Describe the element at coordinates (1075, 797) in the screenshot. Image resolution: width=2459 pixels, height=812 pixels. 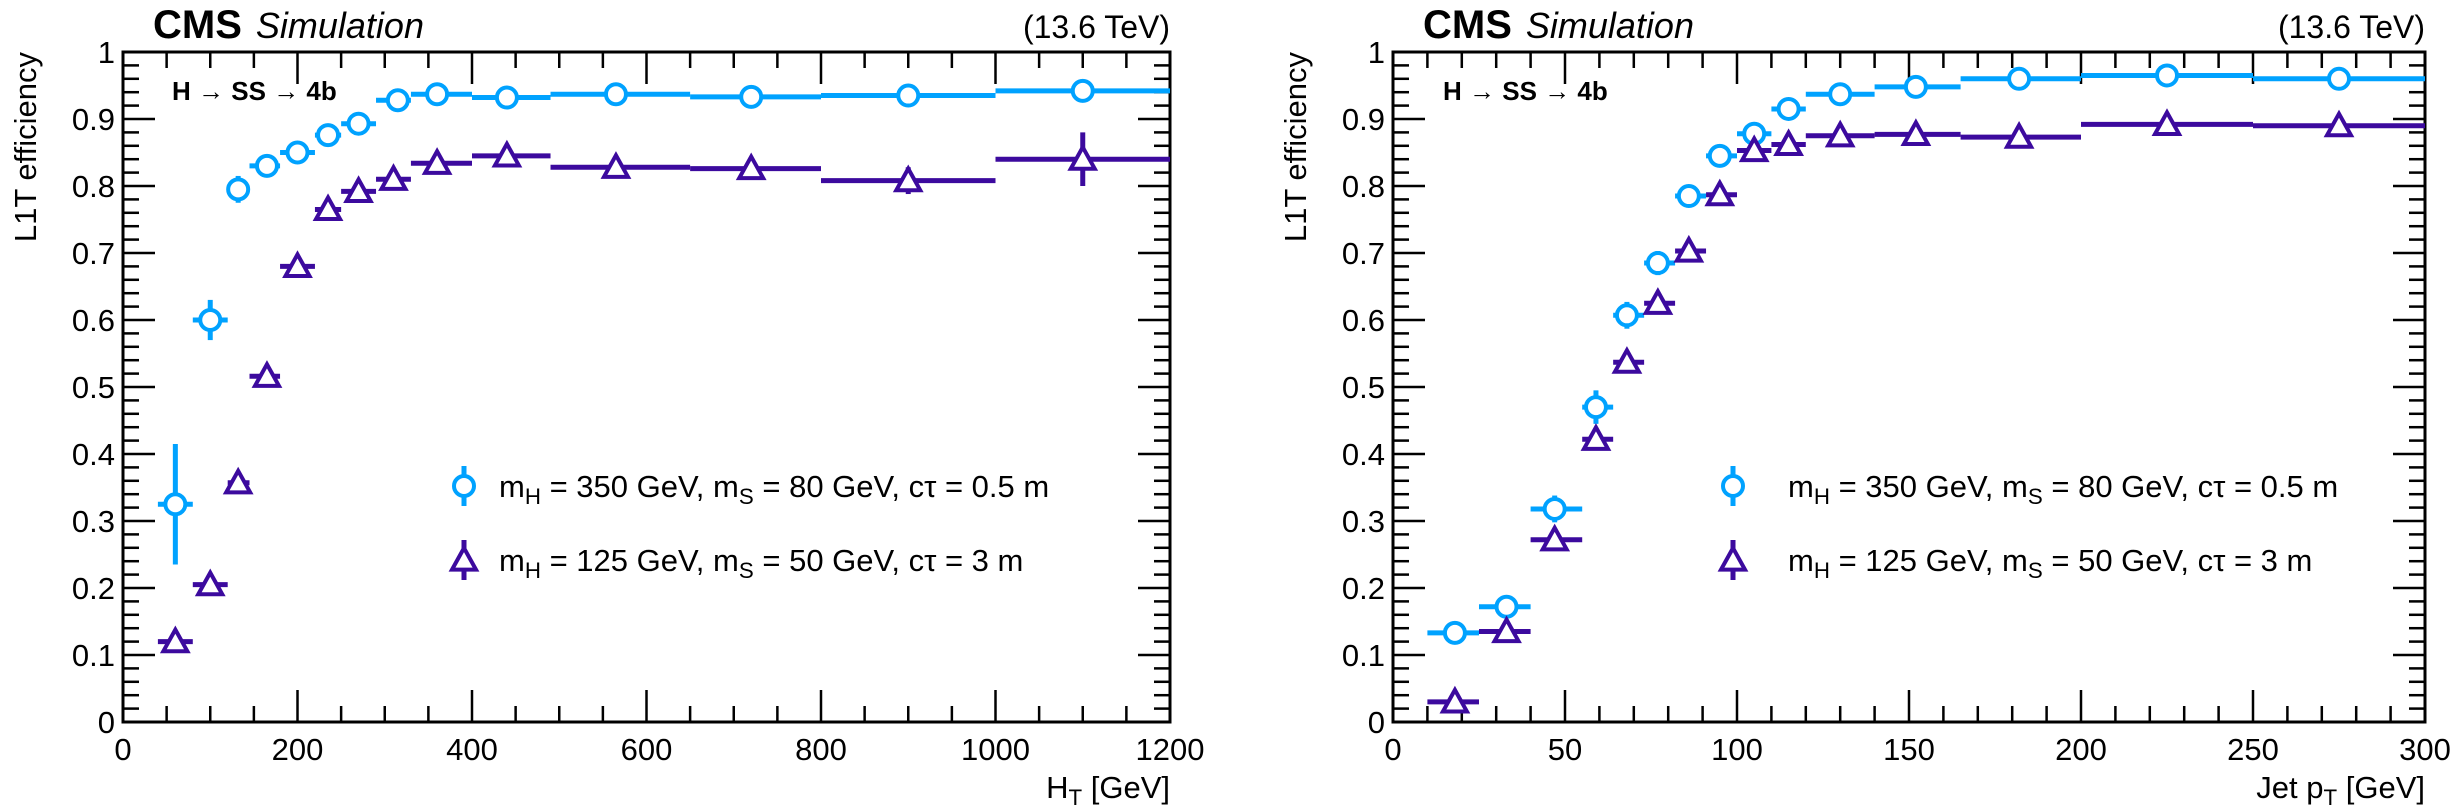
I see `subscript: T` at that location.